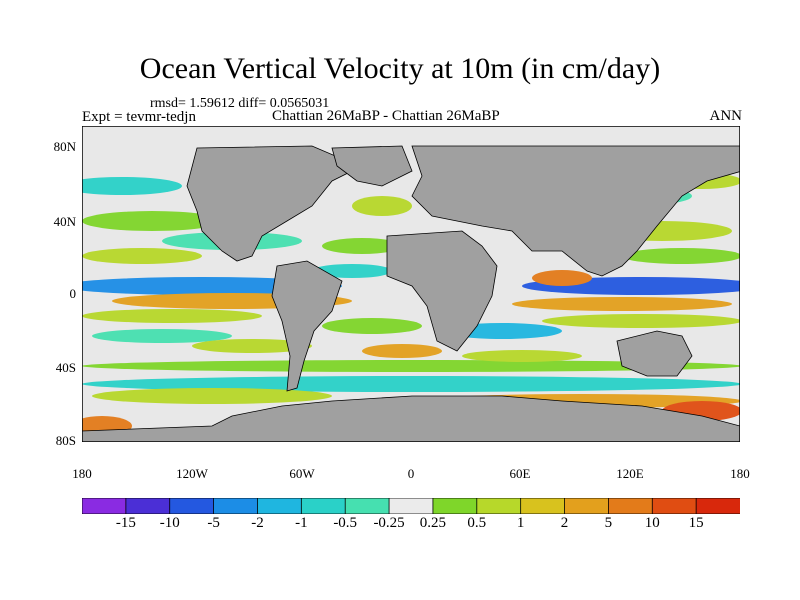 The height and width of the screenshot is (600, 800). What do you see at coordinates (302, 473) in the screenshot?
I see `lon-label-60w: 60W` at bounding box center [302, 473].